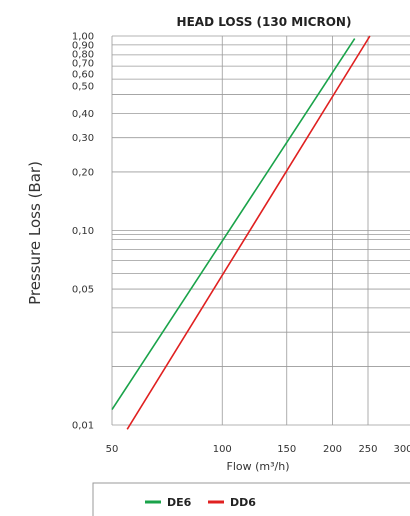 This screenshot has height=516, width=410. Describe the element at coordinates (243, 502) in the screenshot. I see `legend-label-dd6: DD6` at that location.